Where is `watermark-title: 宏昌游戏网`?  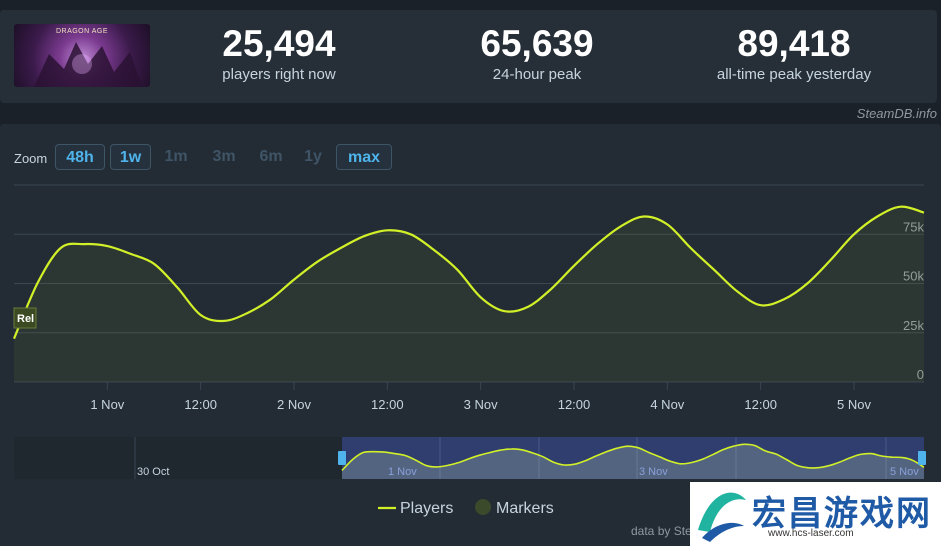 watermark-title: 宏昌游戏网 is located at coordinates (842, 514).